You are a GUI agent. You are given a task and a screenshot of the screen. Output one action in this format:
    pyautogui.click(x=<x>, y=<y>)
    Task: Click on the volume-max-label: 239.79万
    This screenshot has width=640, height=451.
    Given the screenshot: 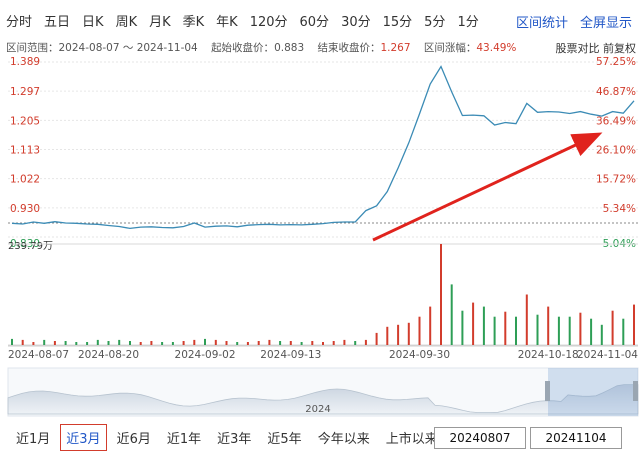 What is the action you would take?
    pyautogui.click(x=30, y=246)
    